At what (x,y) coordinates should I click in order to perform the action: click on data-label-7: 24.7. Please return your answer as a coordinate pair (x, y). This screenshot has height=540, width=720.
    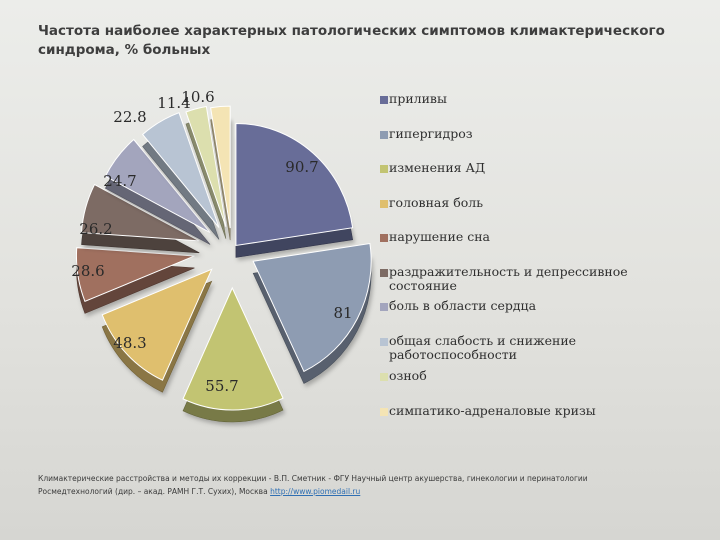
    Looking at the image, I should click on (119, 181).